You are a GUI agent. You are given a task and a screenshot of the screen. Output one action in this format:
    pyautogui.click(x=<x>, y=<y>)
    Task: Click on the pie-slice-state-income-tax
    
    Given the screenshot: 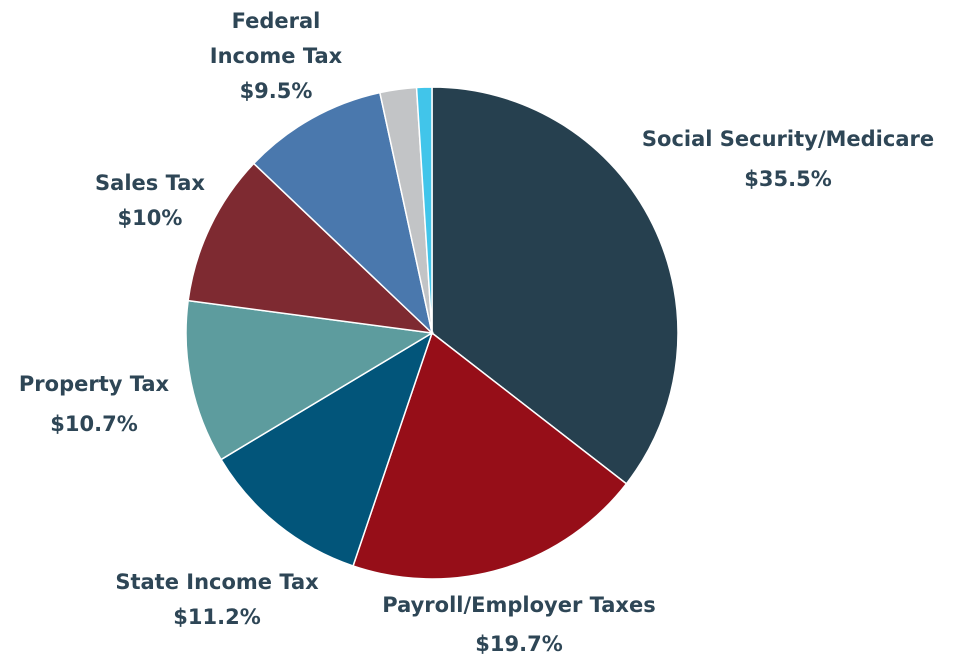 What is the action you would take?
    pyautogui.click(x=327, y=449)
    